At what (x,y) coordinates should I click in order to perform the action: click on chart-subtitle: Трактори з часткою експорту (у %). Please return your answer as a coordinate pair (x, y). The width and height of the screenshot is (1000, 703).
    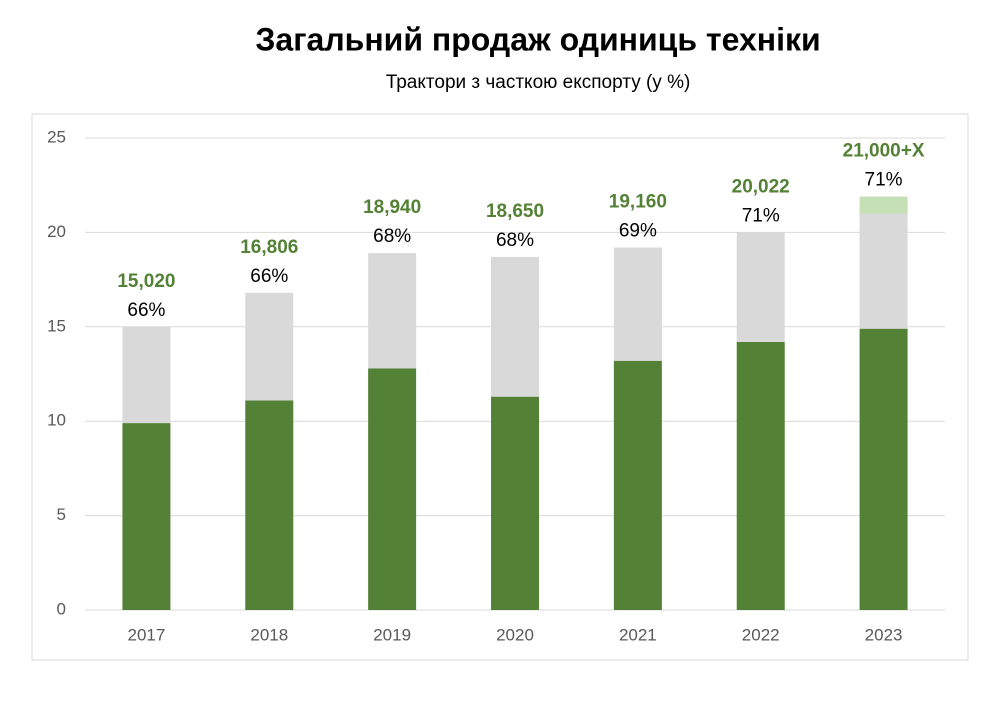
    Looking at the image, I should click on (538, 82).